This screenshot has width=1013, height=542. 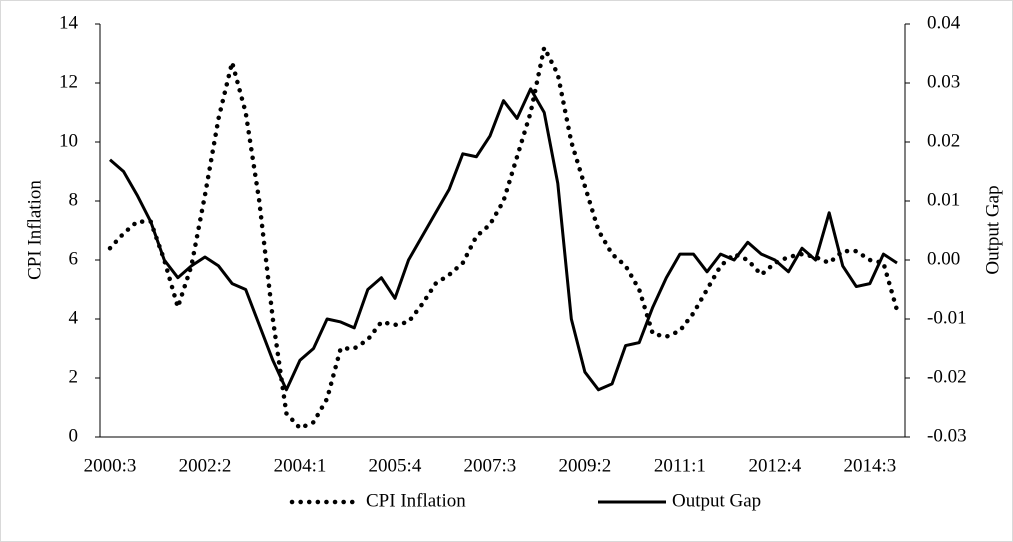 What do you see at coordinates (943, 81) in the screenshot?
I see `y2-tick-label: 0.03` at bounding box center [943, 81].